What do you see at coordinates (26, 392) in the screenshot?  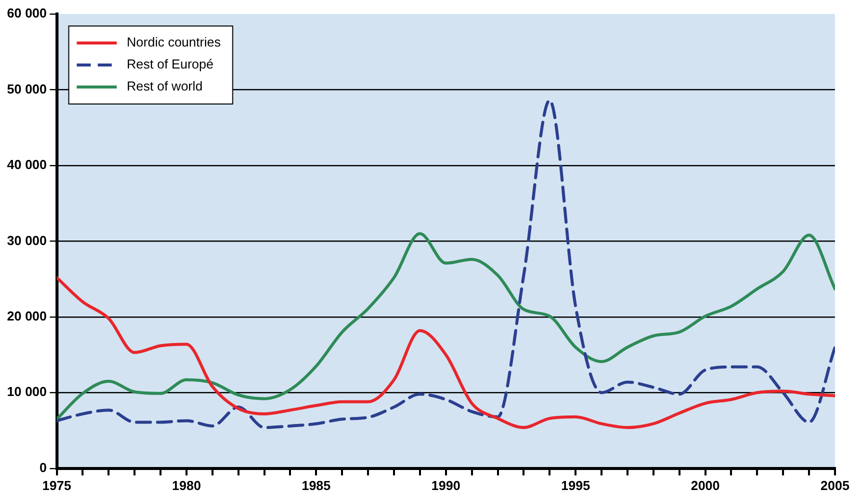 I see `y-tick-label: 10 000` at bounding box center [26, 392].